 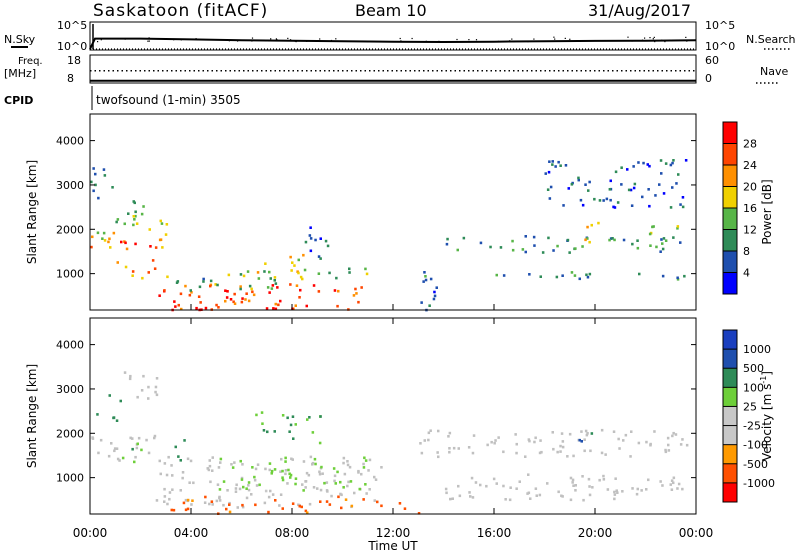 What do you see at coordinates (739, 208) in the screenshot?
I see `power-colorbar: 4 8 12 16 20 24 28` at bounding box center [739, 208].